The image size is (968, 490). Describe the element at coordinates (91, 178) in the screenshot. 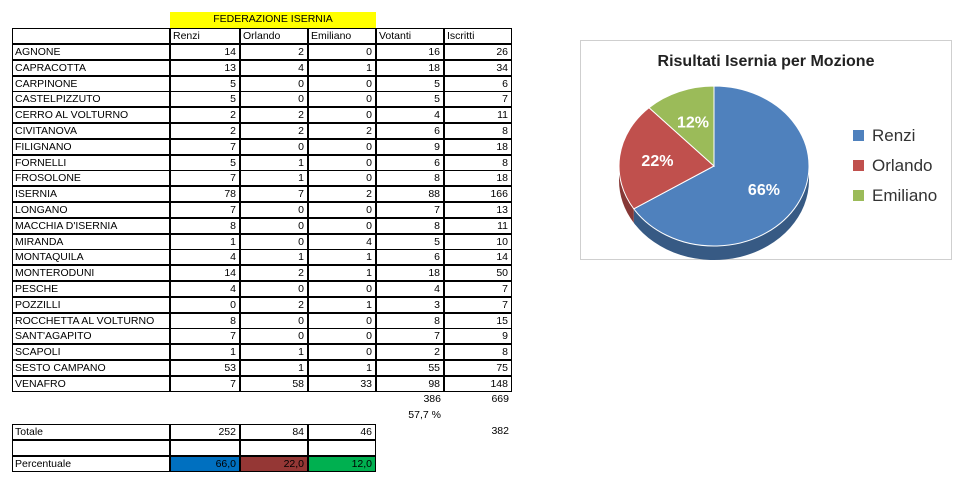

I see `comune-name: FROSOLONE` at that location.